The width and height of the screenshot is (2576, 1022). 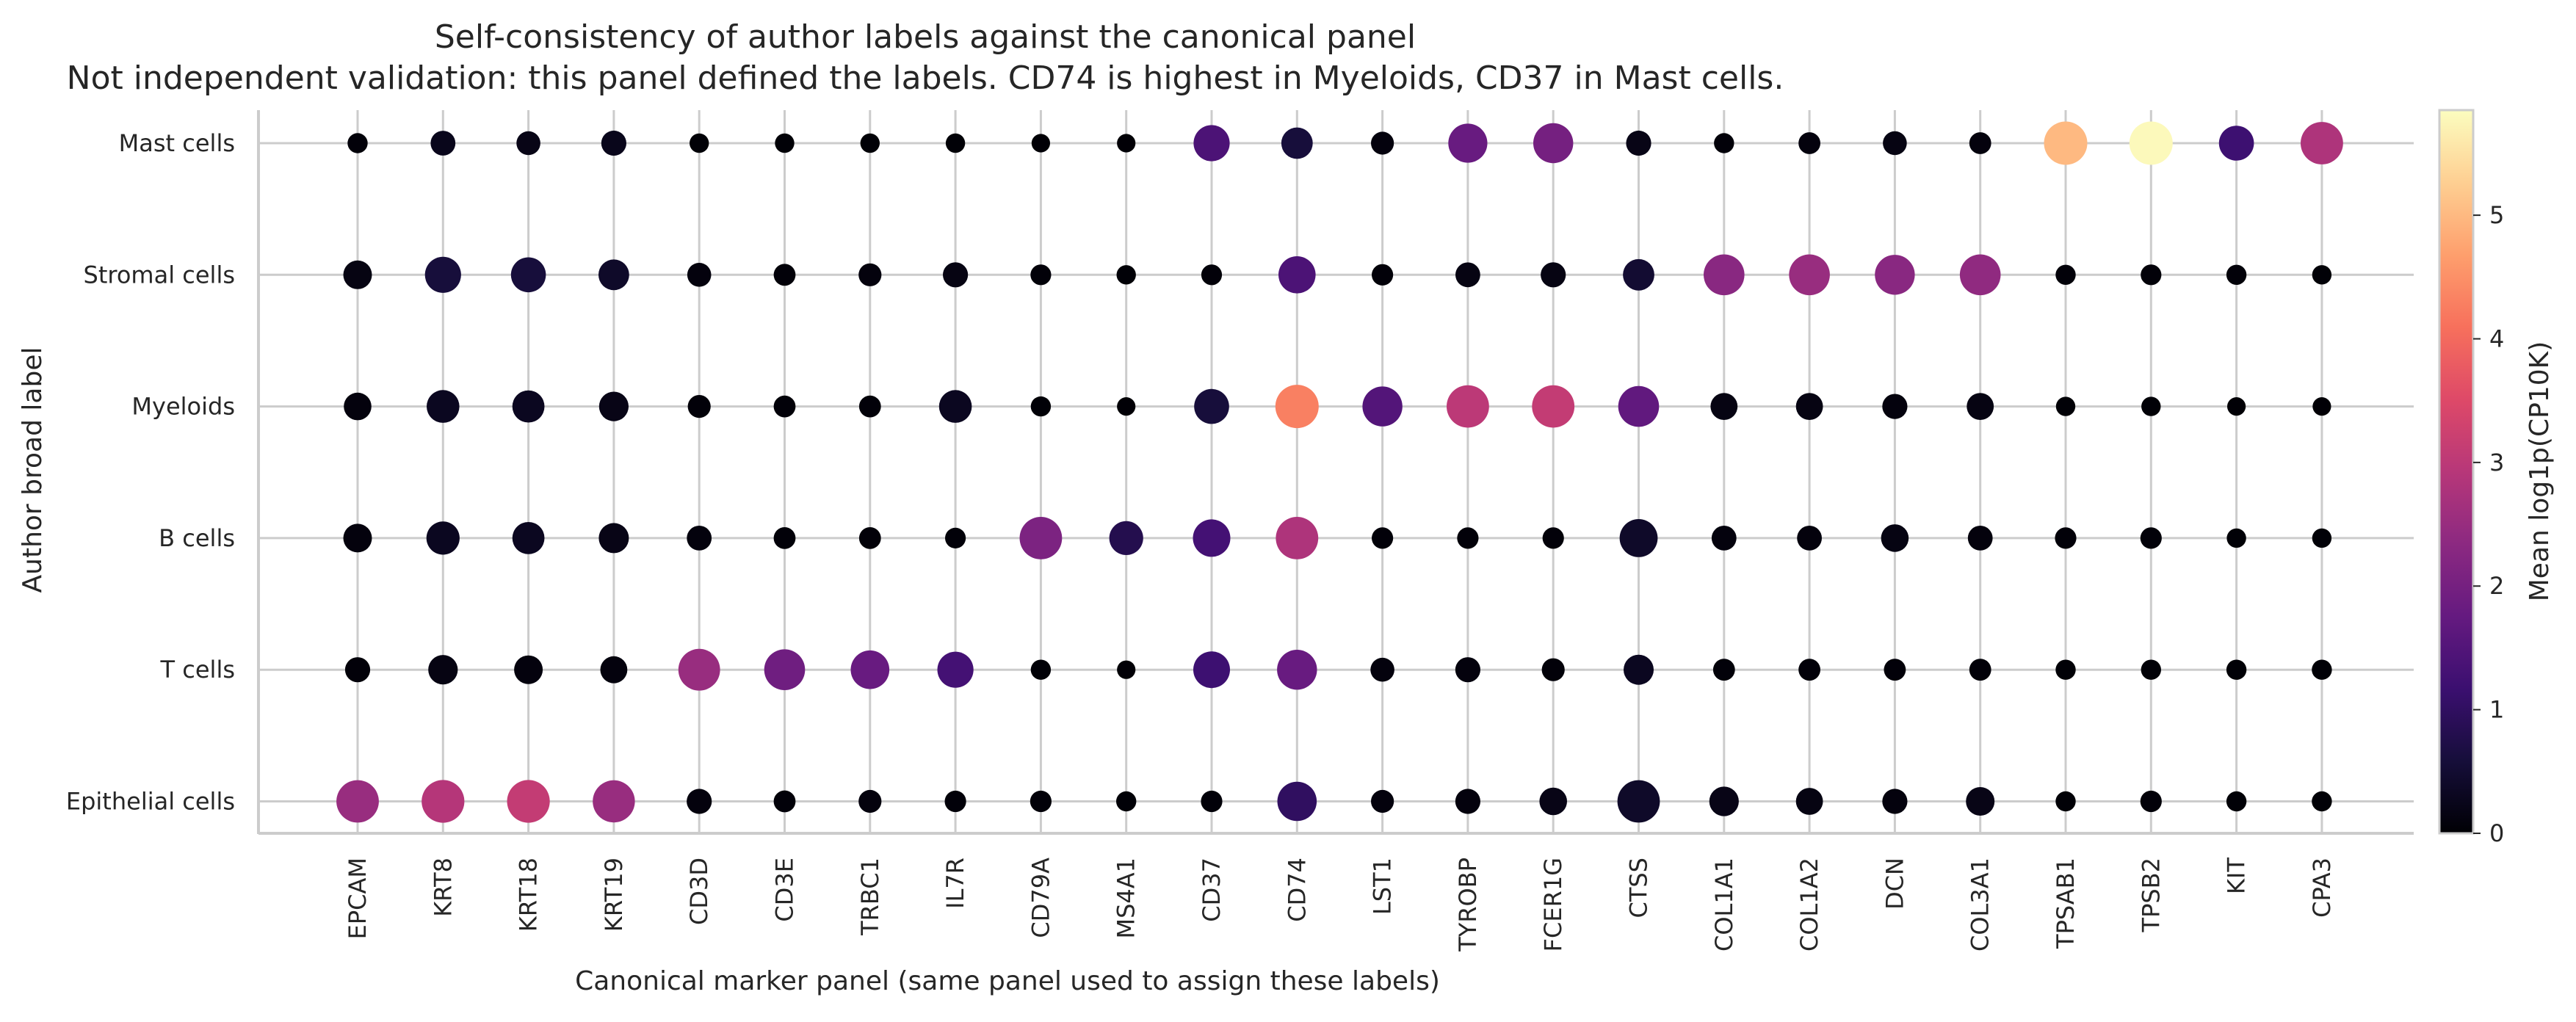 I want to click on y-tick-label: Mast cells, so click(x=177, y=143).